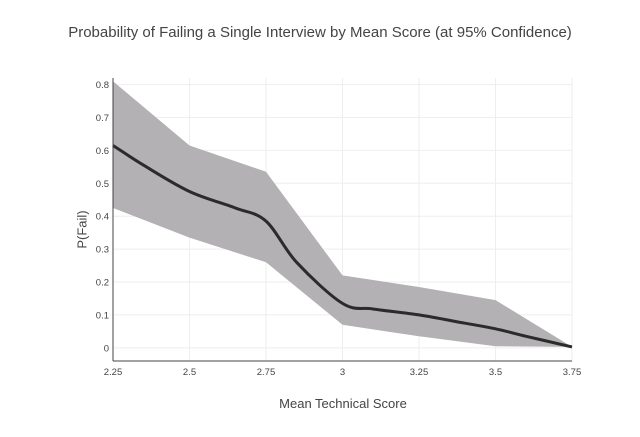 The image size is (640, 437). I want to click on x-tick-label: 2.25, so click(113, 372).